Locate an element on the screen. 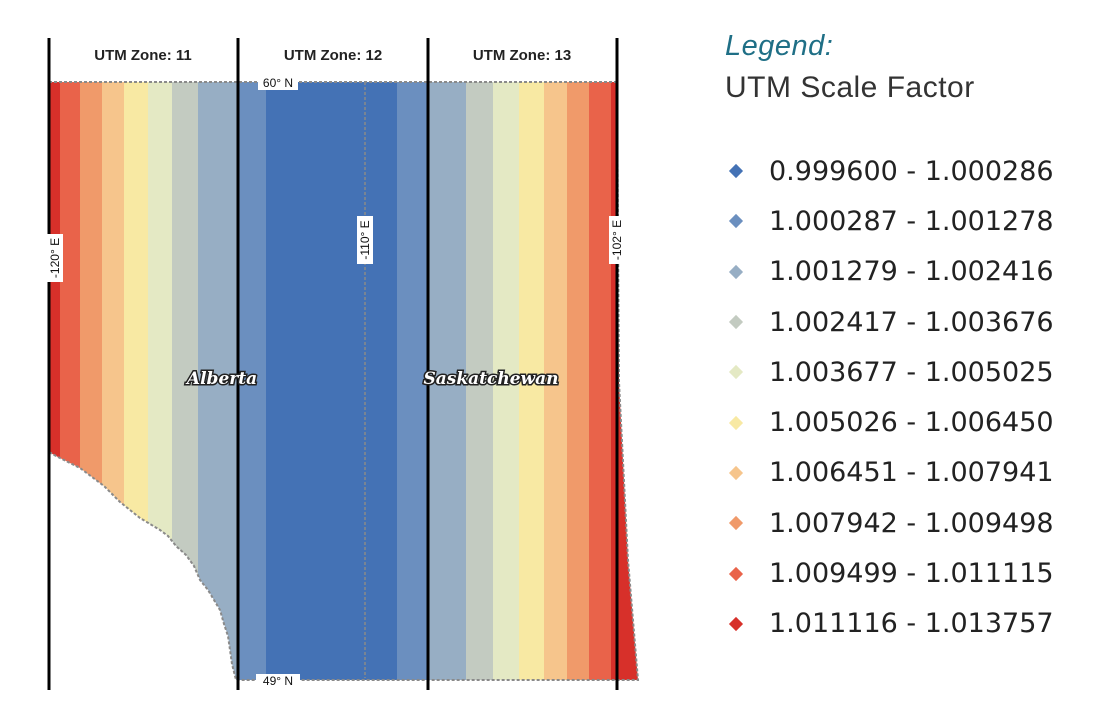 This screenshot has height=720, width=1100. parallel-label-north: 60° N is located at coordinates (278, 83).